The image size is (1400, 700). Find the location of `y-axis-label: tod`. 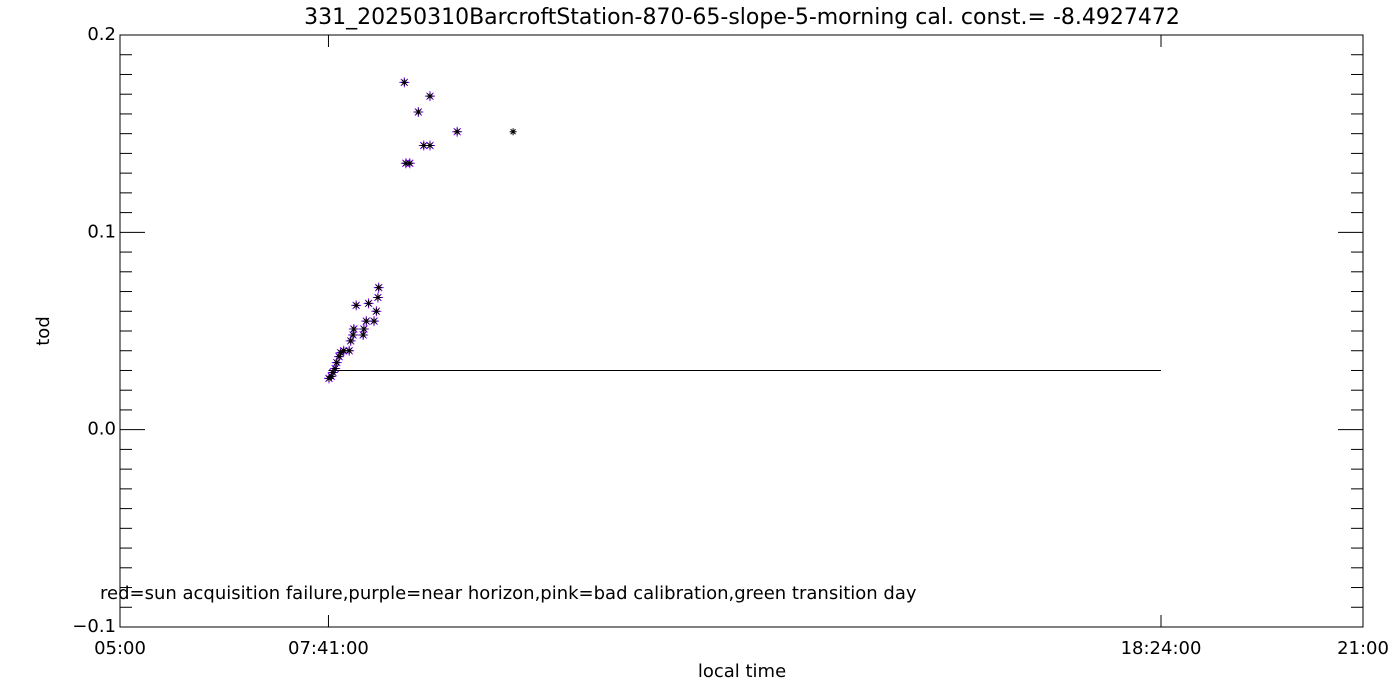

y-axis-label: tod is located at coordinates (43, 331).